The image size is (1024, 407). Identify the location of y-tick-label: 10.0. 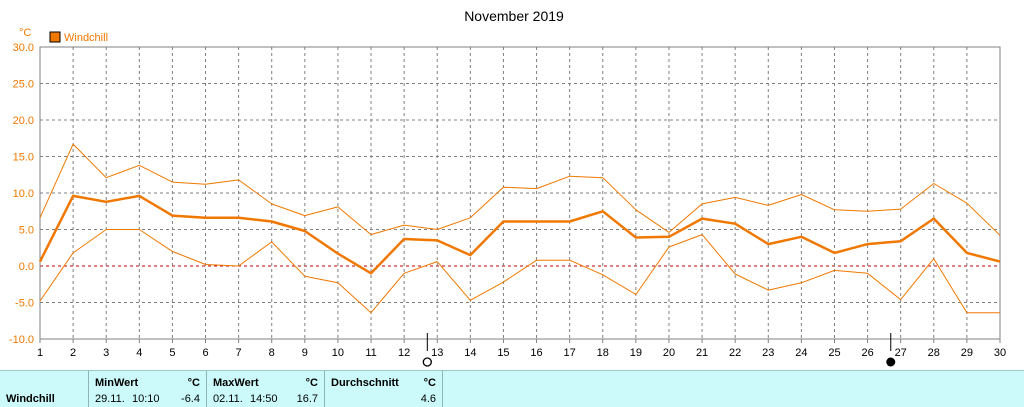
(23, 194).